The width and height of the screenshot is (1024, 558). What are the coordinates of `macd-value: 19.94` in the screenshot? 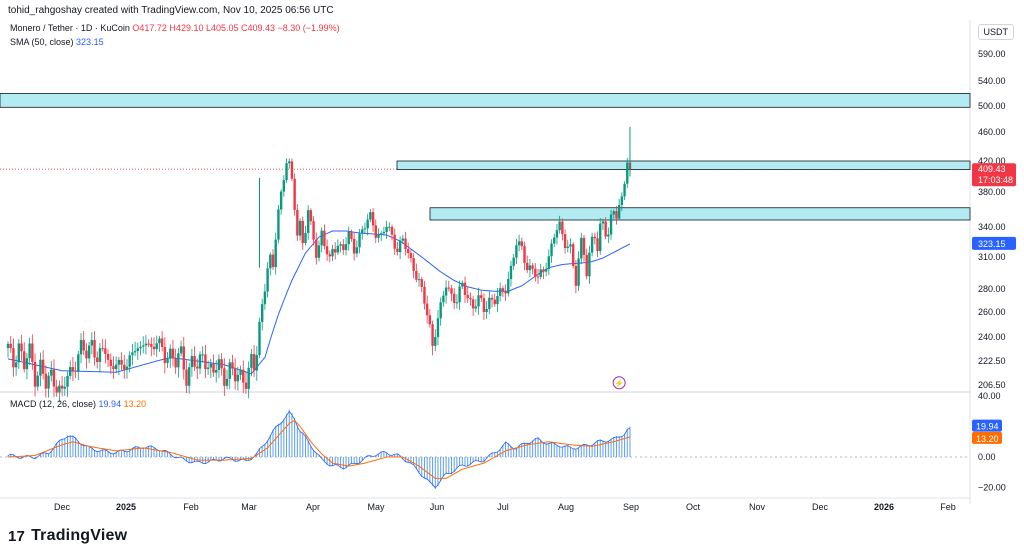 It's located at (110, 404).